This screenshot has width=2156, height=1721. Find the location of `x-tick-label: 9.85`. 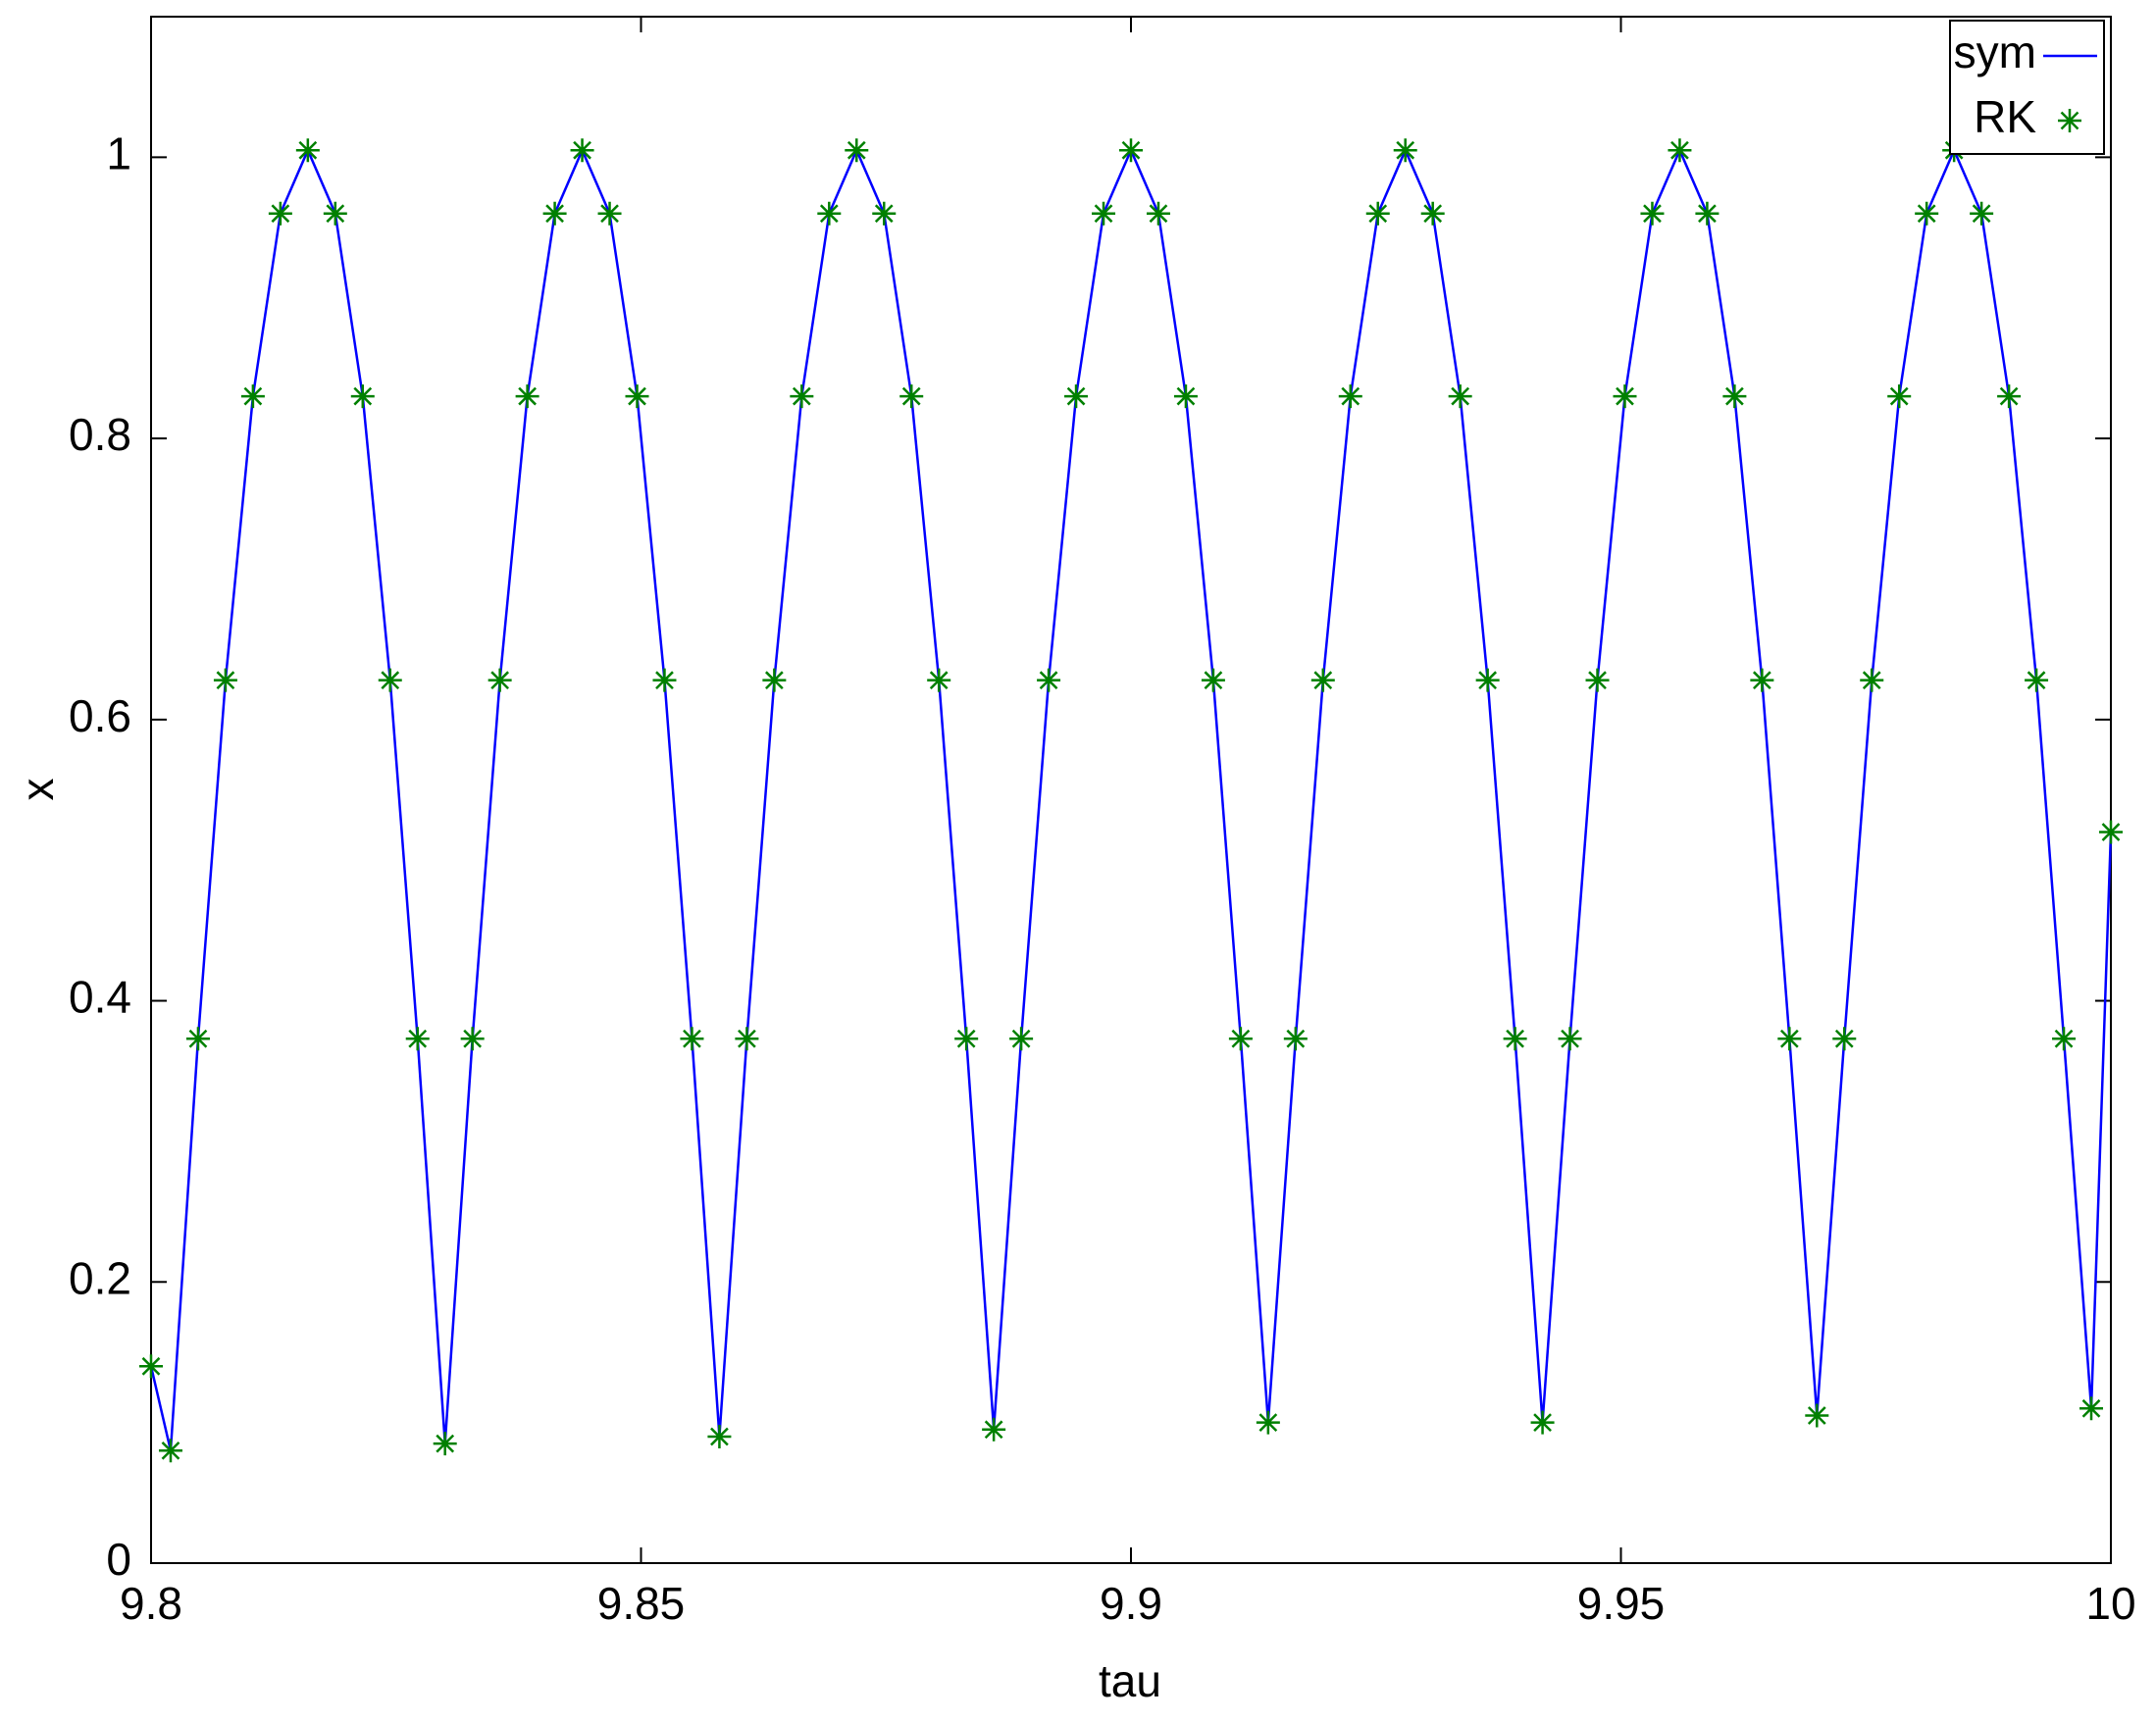

x-tick-label: 9.85 is located at coordinates (641, 1603).